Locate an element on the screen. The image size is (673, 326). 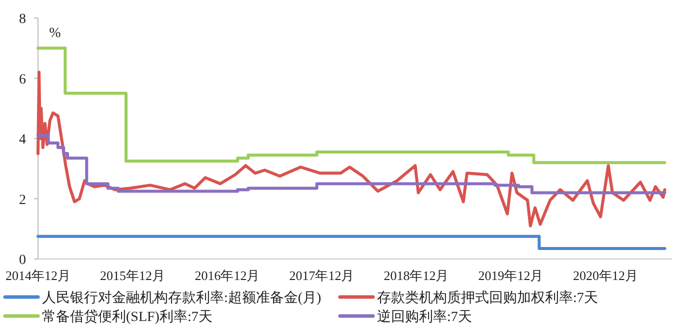
y-tick-label: 8 is located at coordinates (22, 19).